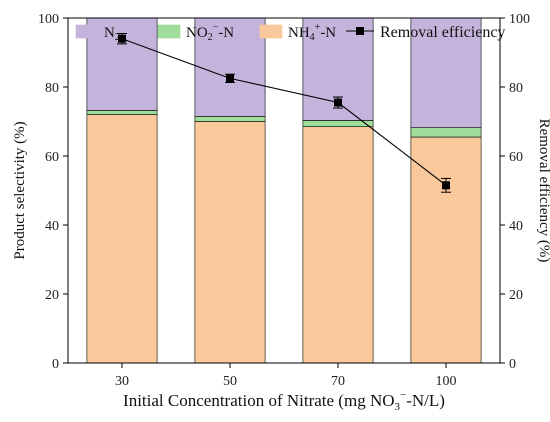 This screenshot has height=422, width=550. Describe the element at coordinates (516, 295) in the screenshot. I see `y-right-tick-label-20: 20` at that location.